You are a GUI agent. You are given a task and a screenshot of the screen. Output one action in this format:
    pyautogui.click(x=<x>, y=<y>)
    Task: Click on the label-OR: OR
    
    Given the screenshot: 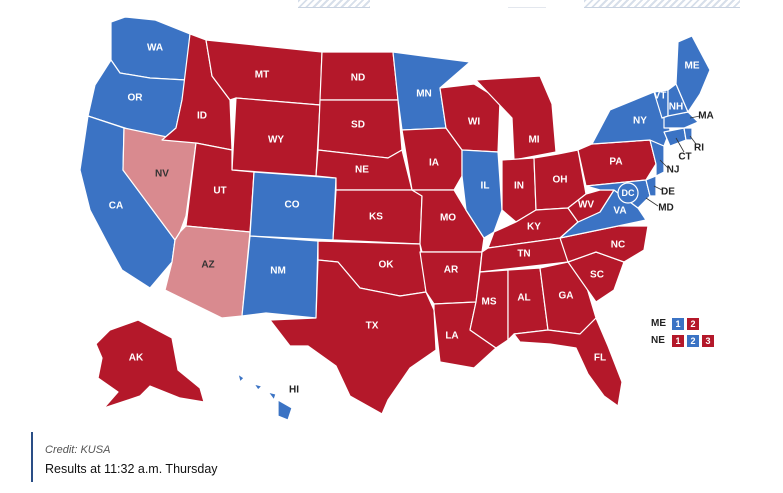 What is the action you would take?
    pyautogui.click(x=136, y=98)
    